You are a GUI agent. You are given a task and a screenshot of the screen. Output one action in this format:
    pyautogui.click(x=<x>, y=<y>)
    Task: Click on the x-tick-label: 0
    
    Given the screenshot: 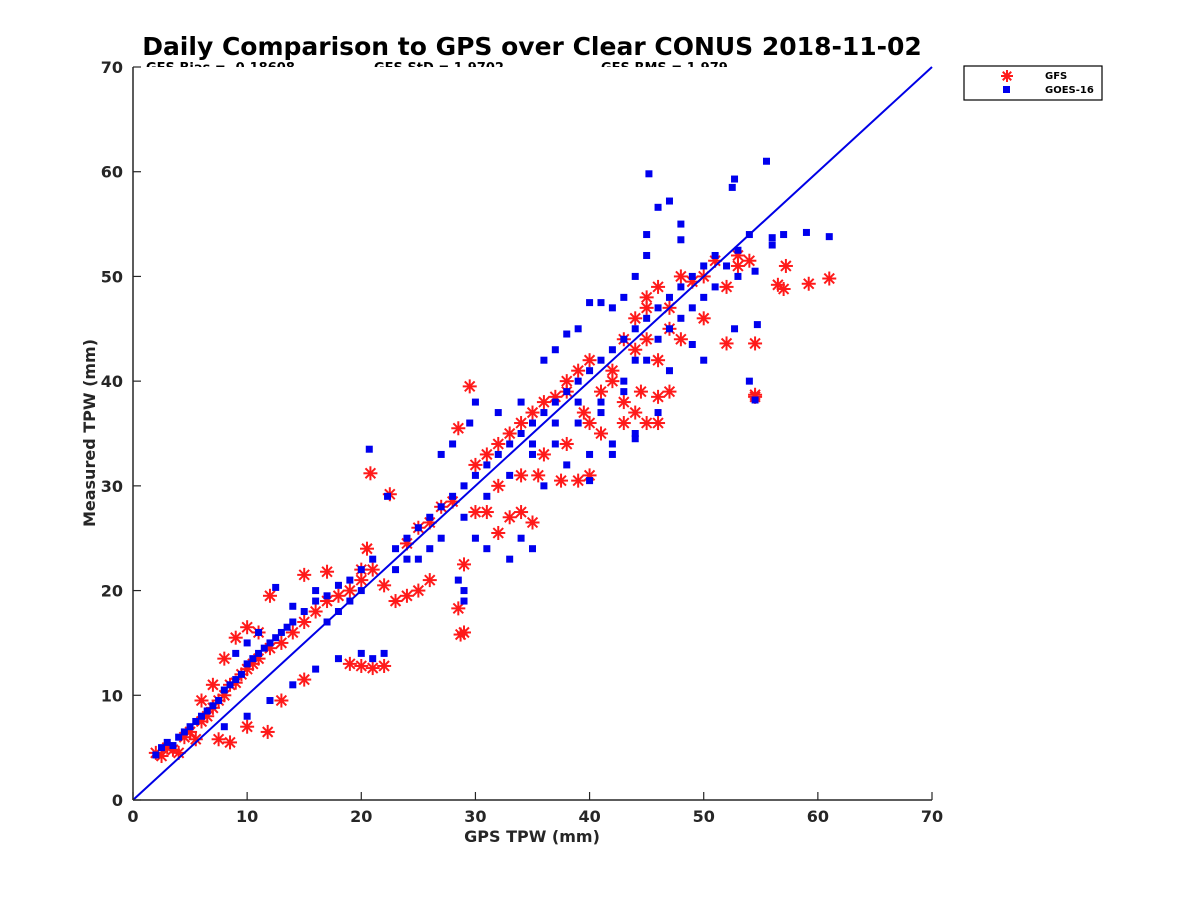 What is the action you would take?
    pyautogui.click(x=132, y=816)
    